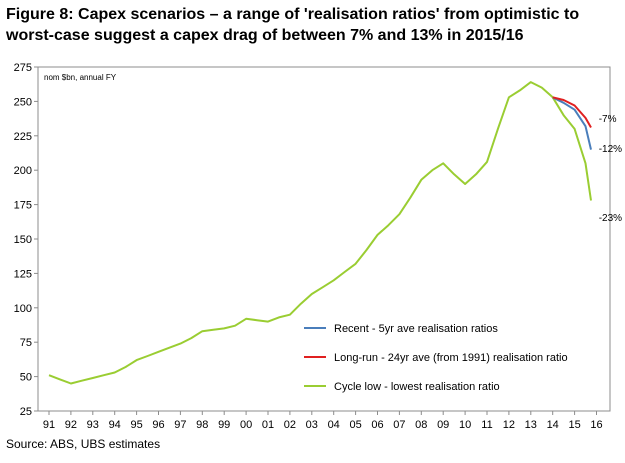  Describe the element at coordinates (202, 425) in the screenshot. I see `x-tick-label: 98` at that location.